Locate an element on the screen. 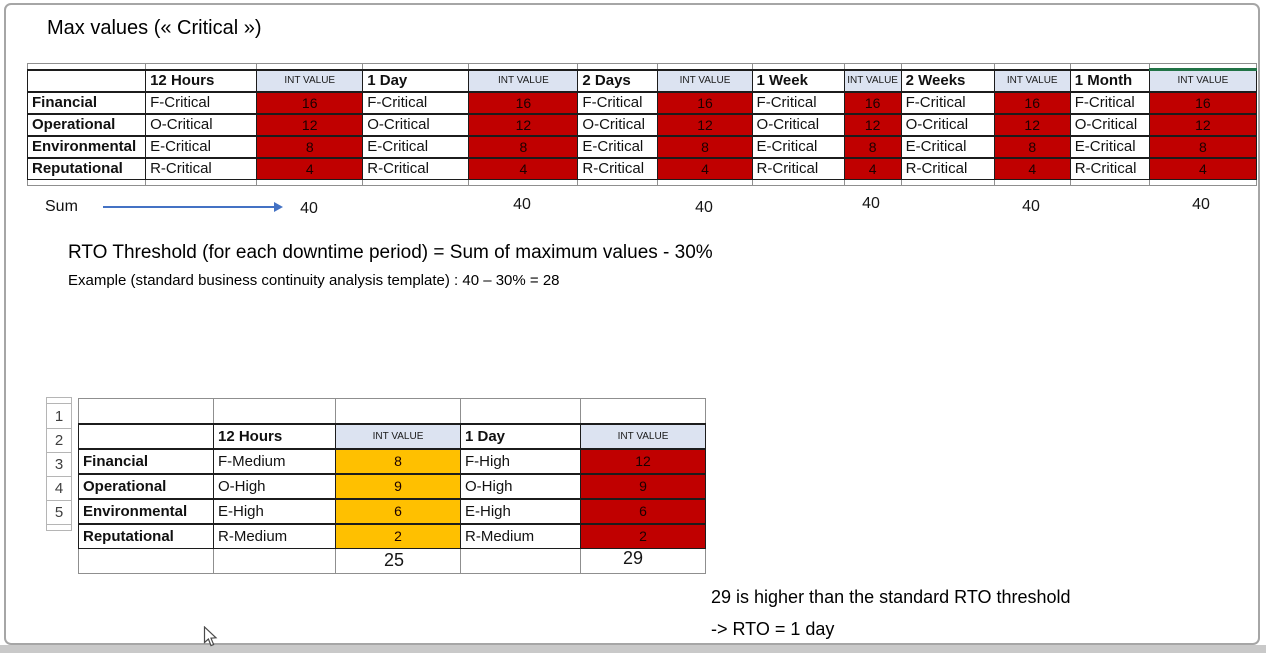  level-cell: F-Medium is located at coordinates (274, 460).